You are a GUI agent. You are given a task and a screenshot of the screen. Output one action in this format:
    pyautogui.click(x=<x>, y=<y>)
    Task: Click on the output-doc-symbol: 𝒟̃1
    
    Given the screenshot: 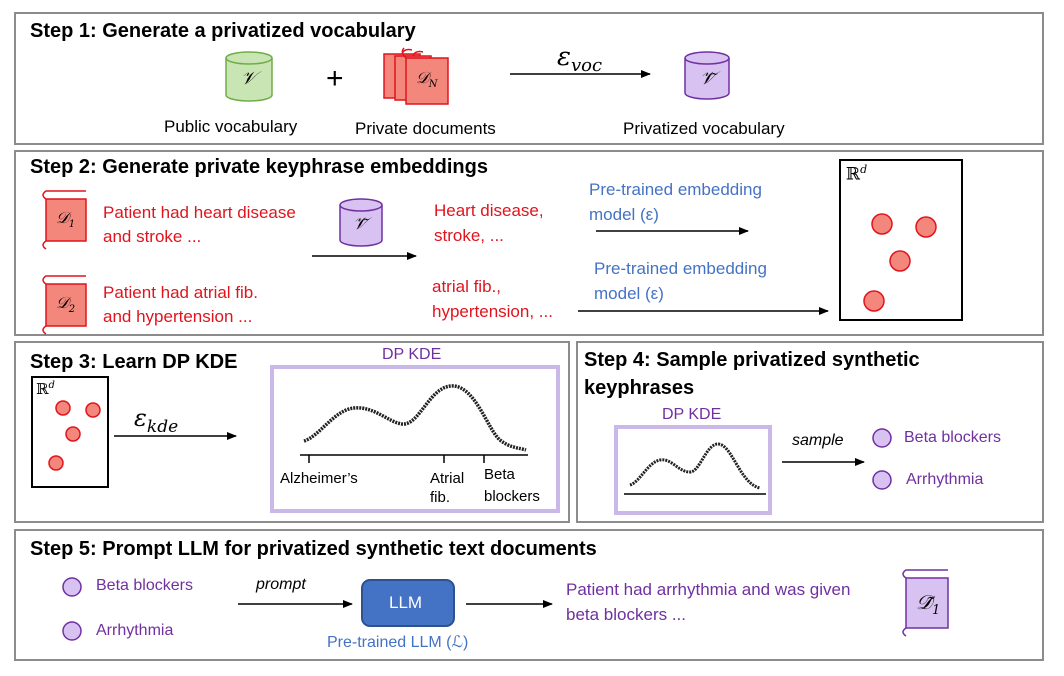 What is the action you would take?
    pyautogui.click(x=928, y=604)
    